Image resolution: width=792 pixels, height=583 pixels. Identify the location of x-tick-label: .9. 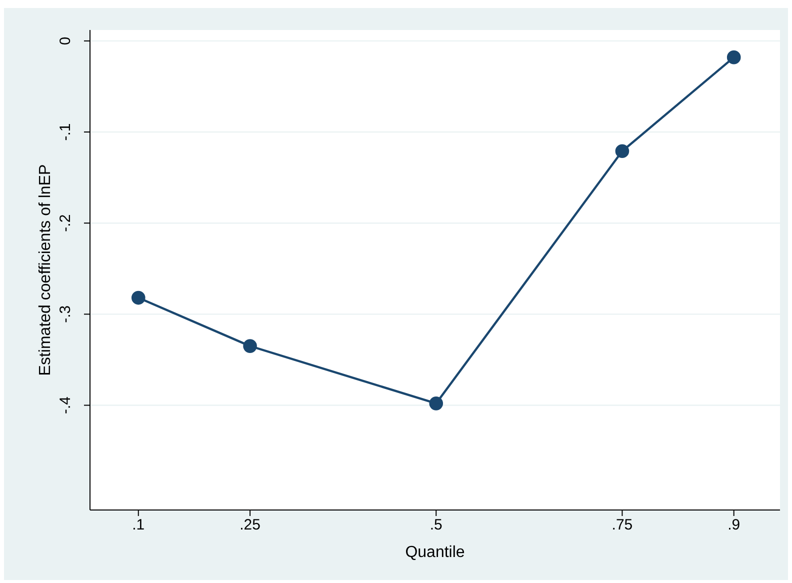
(734, 525).